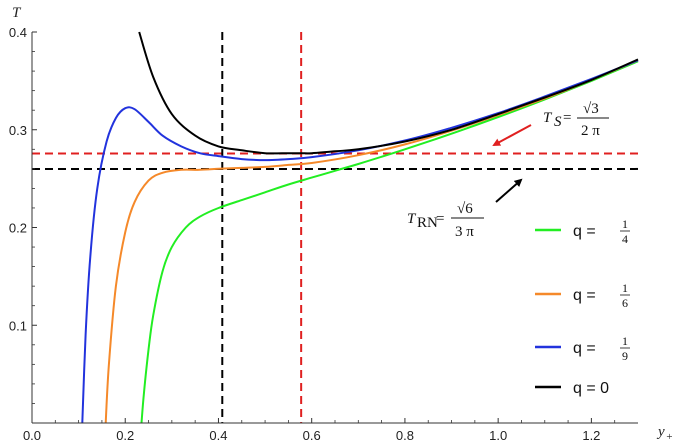  I want to click on y-tick-label: 0.1, so click(18, 325).